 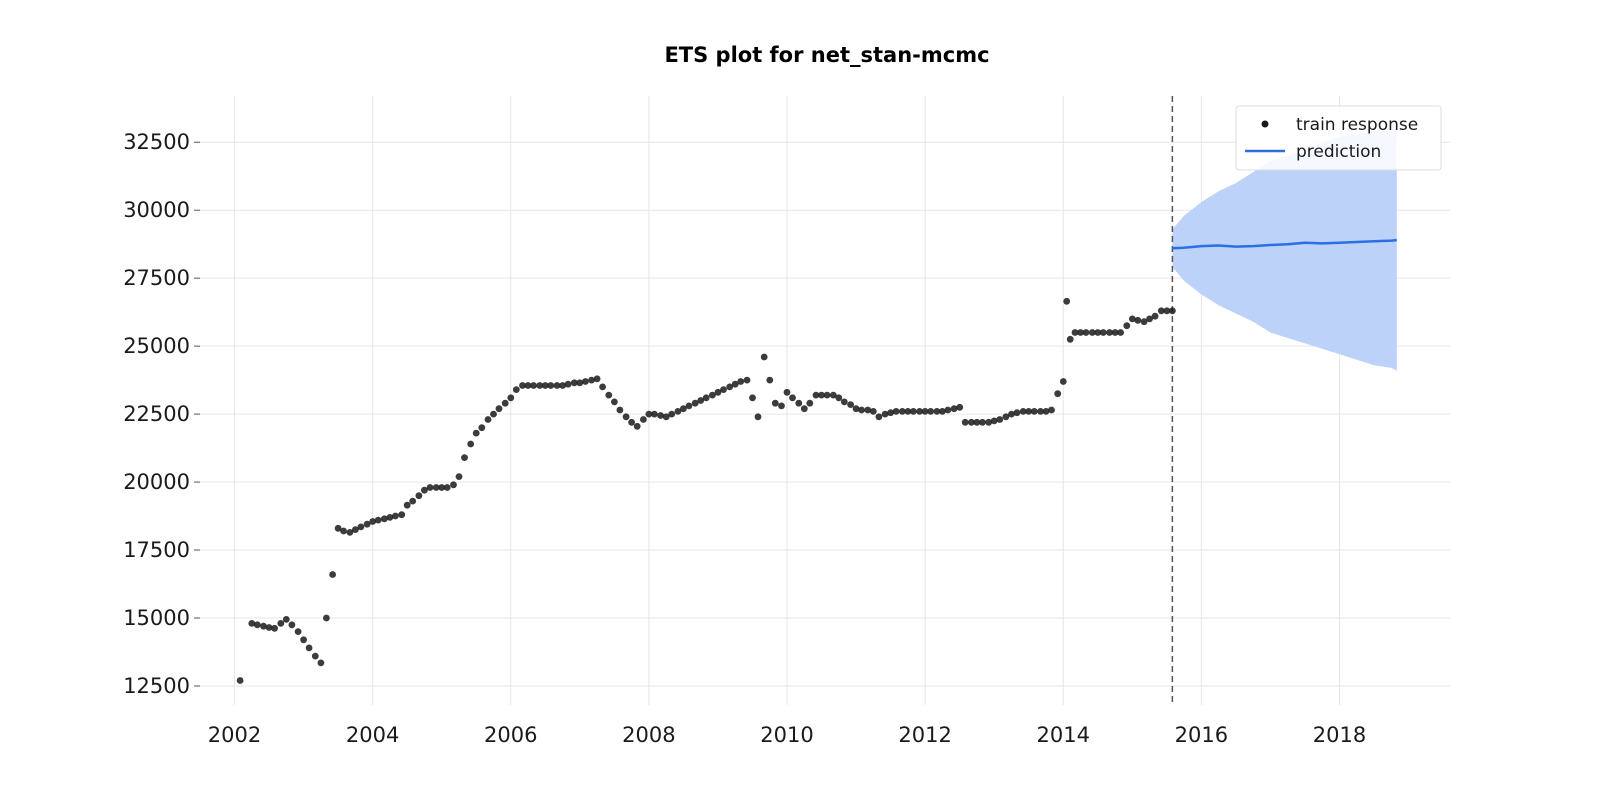 What do you see at coordinates (1265, 124) in the screenshot?
I see `legend-train-marker` at bounding box center [1265, 124].